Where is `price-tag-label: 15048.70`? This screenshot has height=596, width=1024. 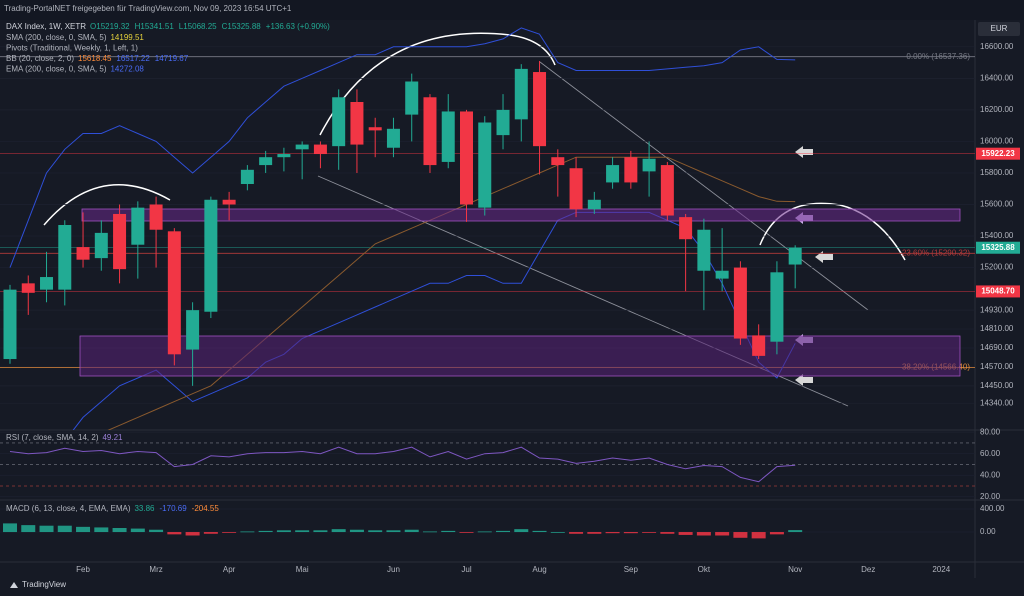
price-tag-label: 15048.70 is located at coordinates (998, 291).